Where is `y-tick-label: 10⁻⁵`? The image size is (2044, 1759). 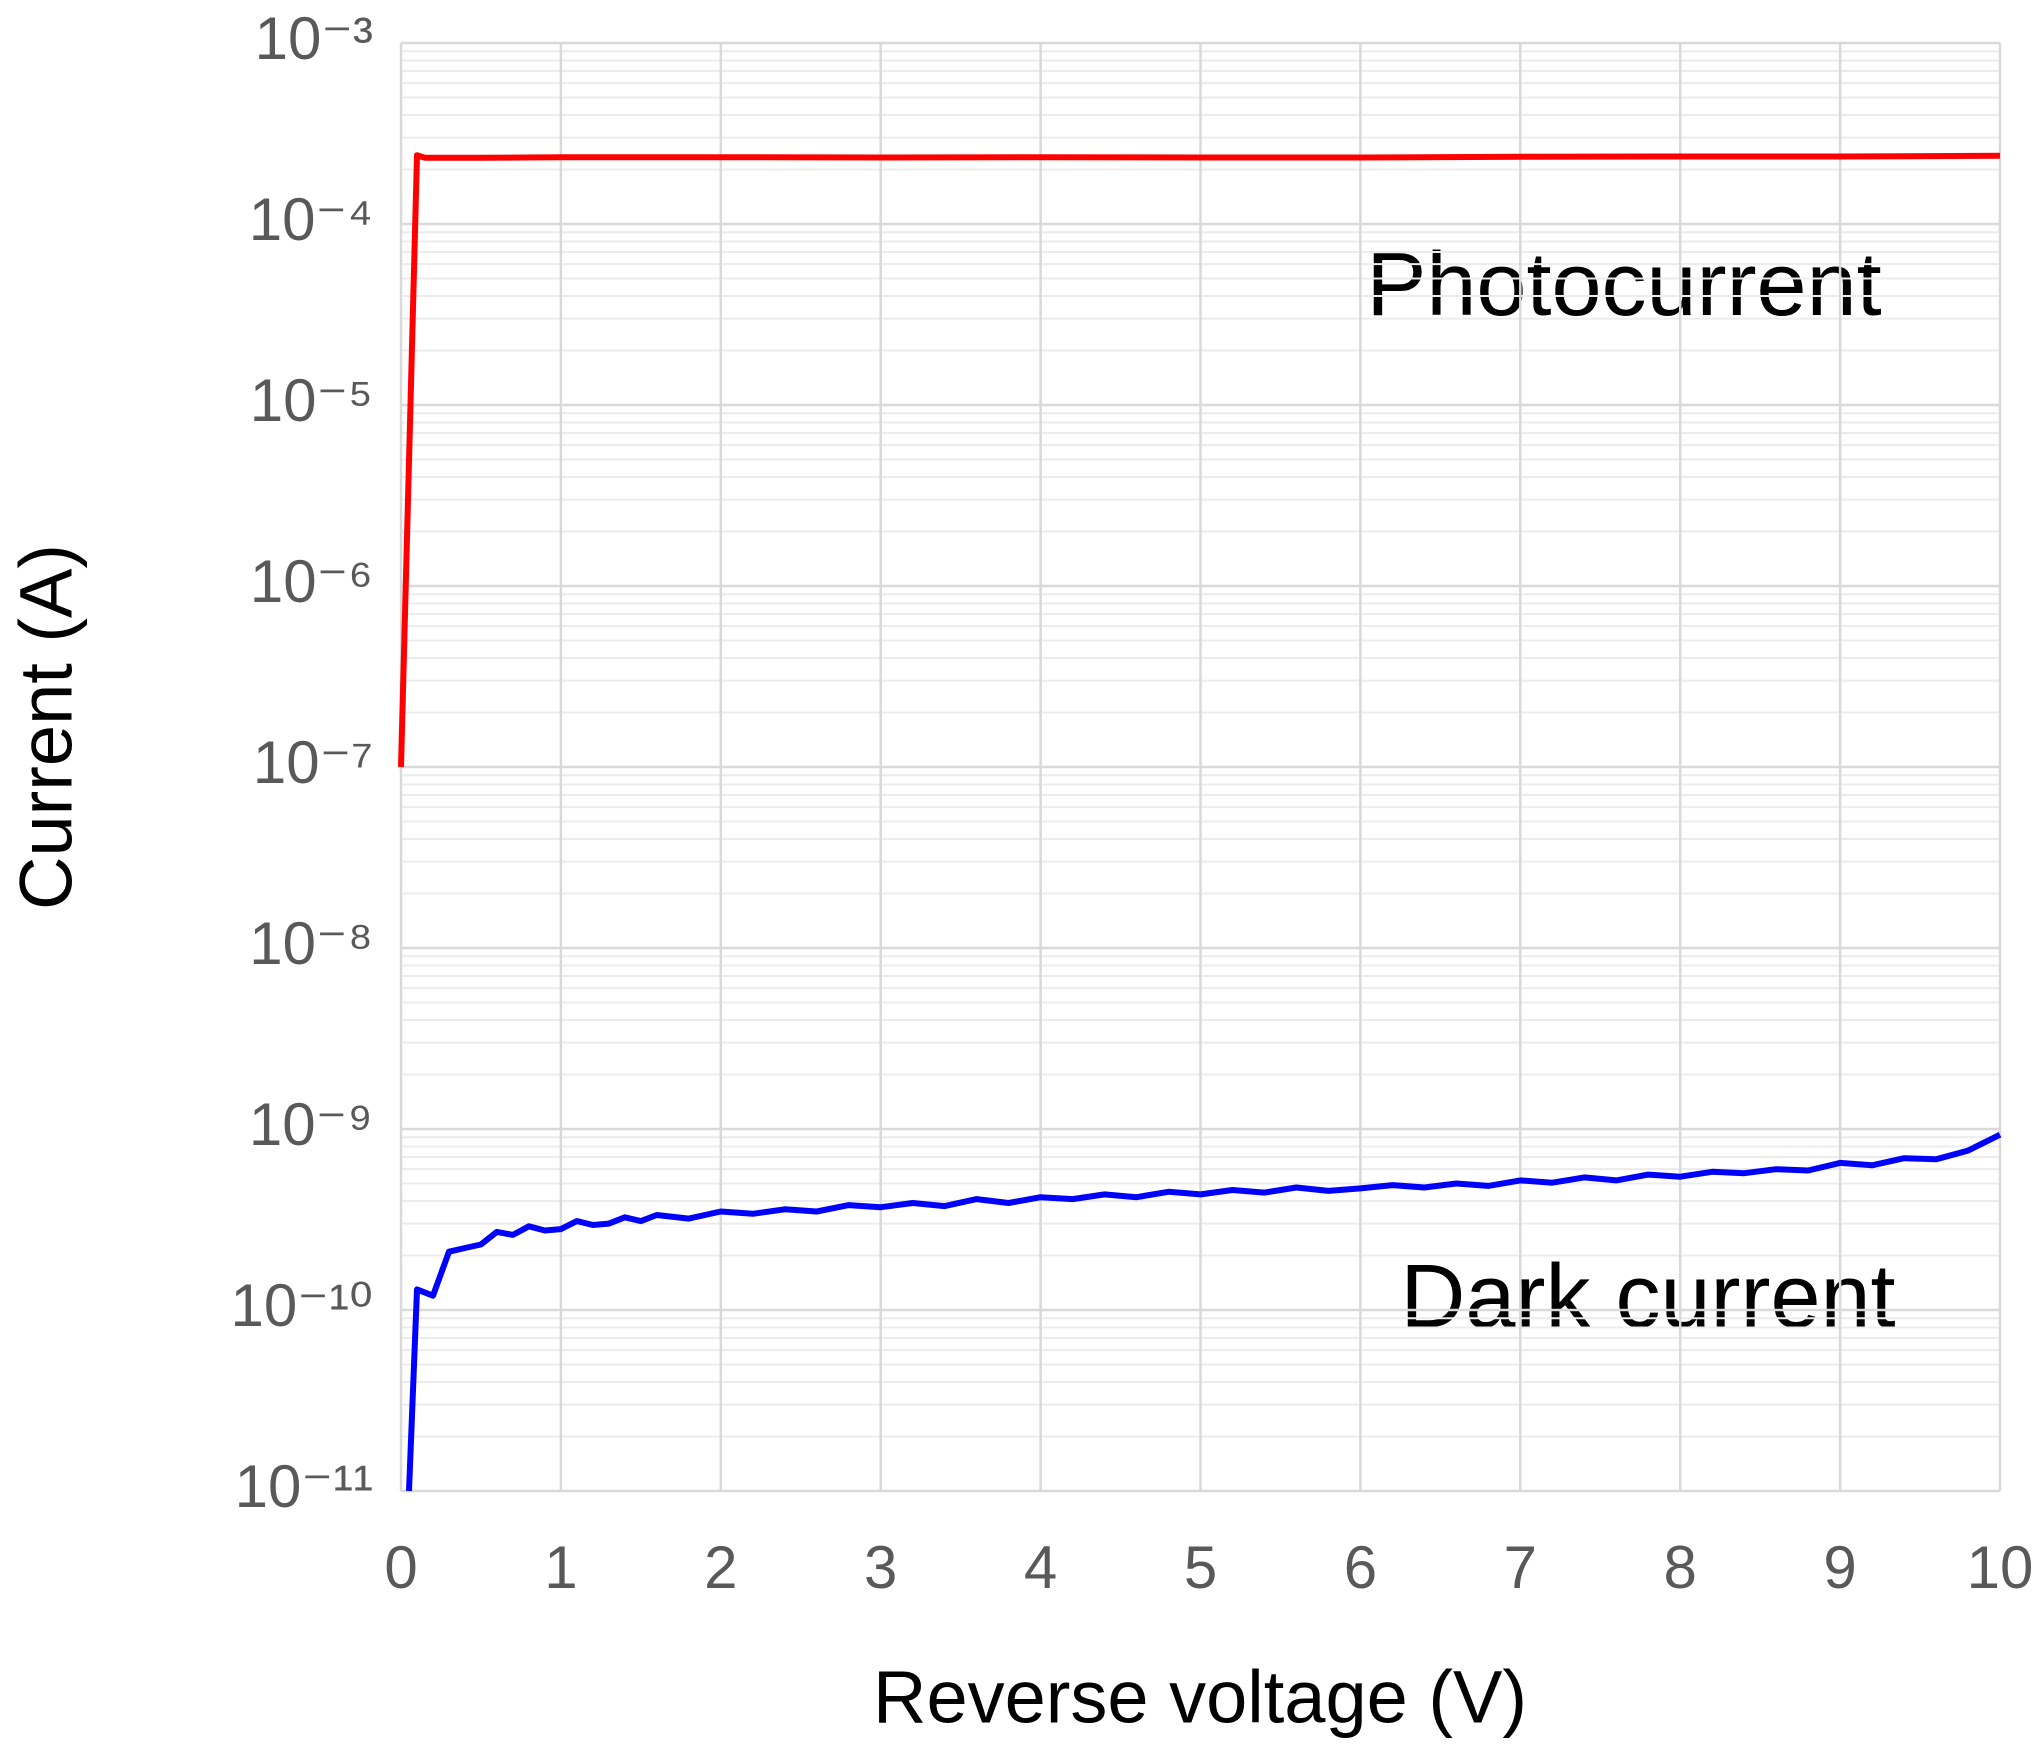 y-tick-label: 10⁻⁵ is located at coordinates (311, 400).